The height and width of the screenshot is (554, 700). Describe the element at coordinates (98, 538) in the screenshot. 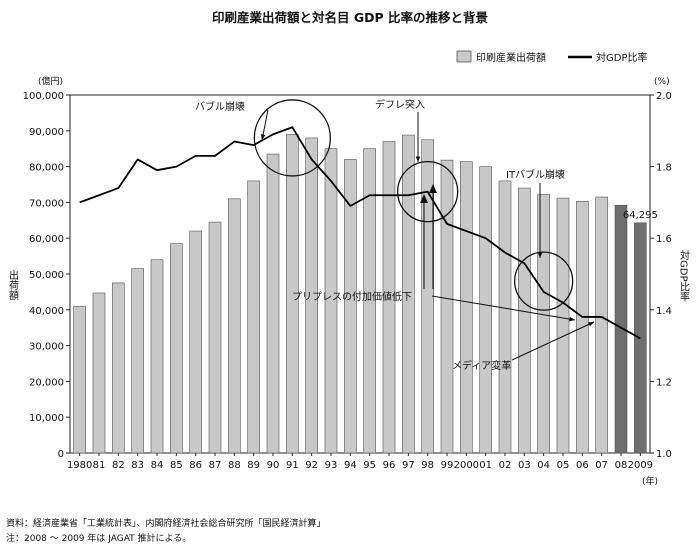

I see `footnote-estimate: 注：2008 ～ 2009 年は JAGAT 推計による。` at that location.